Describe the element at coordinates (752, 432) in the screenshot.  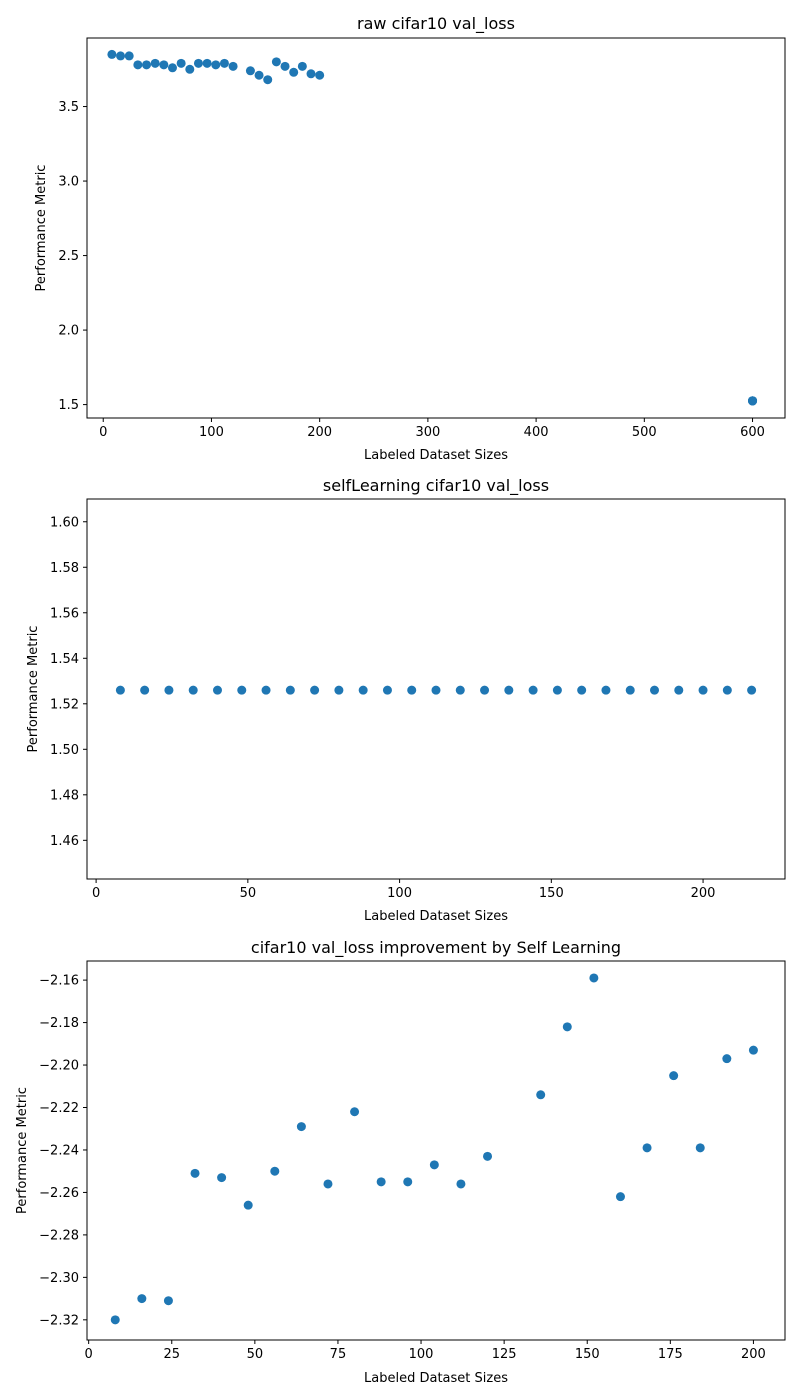
I see `x-tick-label: 600` at that location.